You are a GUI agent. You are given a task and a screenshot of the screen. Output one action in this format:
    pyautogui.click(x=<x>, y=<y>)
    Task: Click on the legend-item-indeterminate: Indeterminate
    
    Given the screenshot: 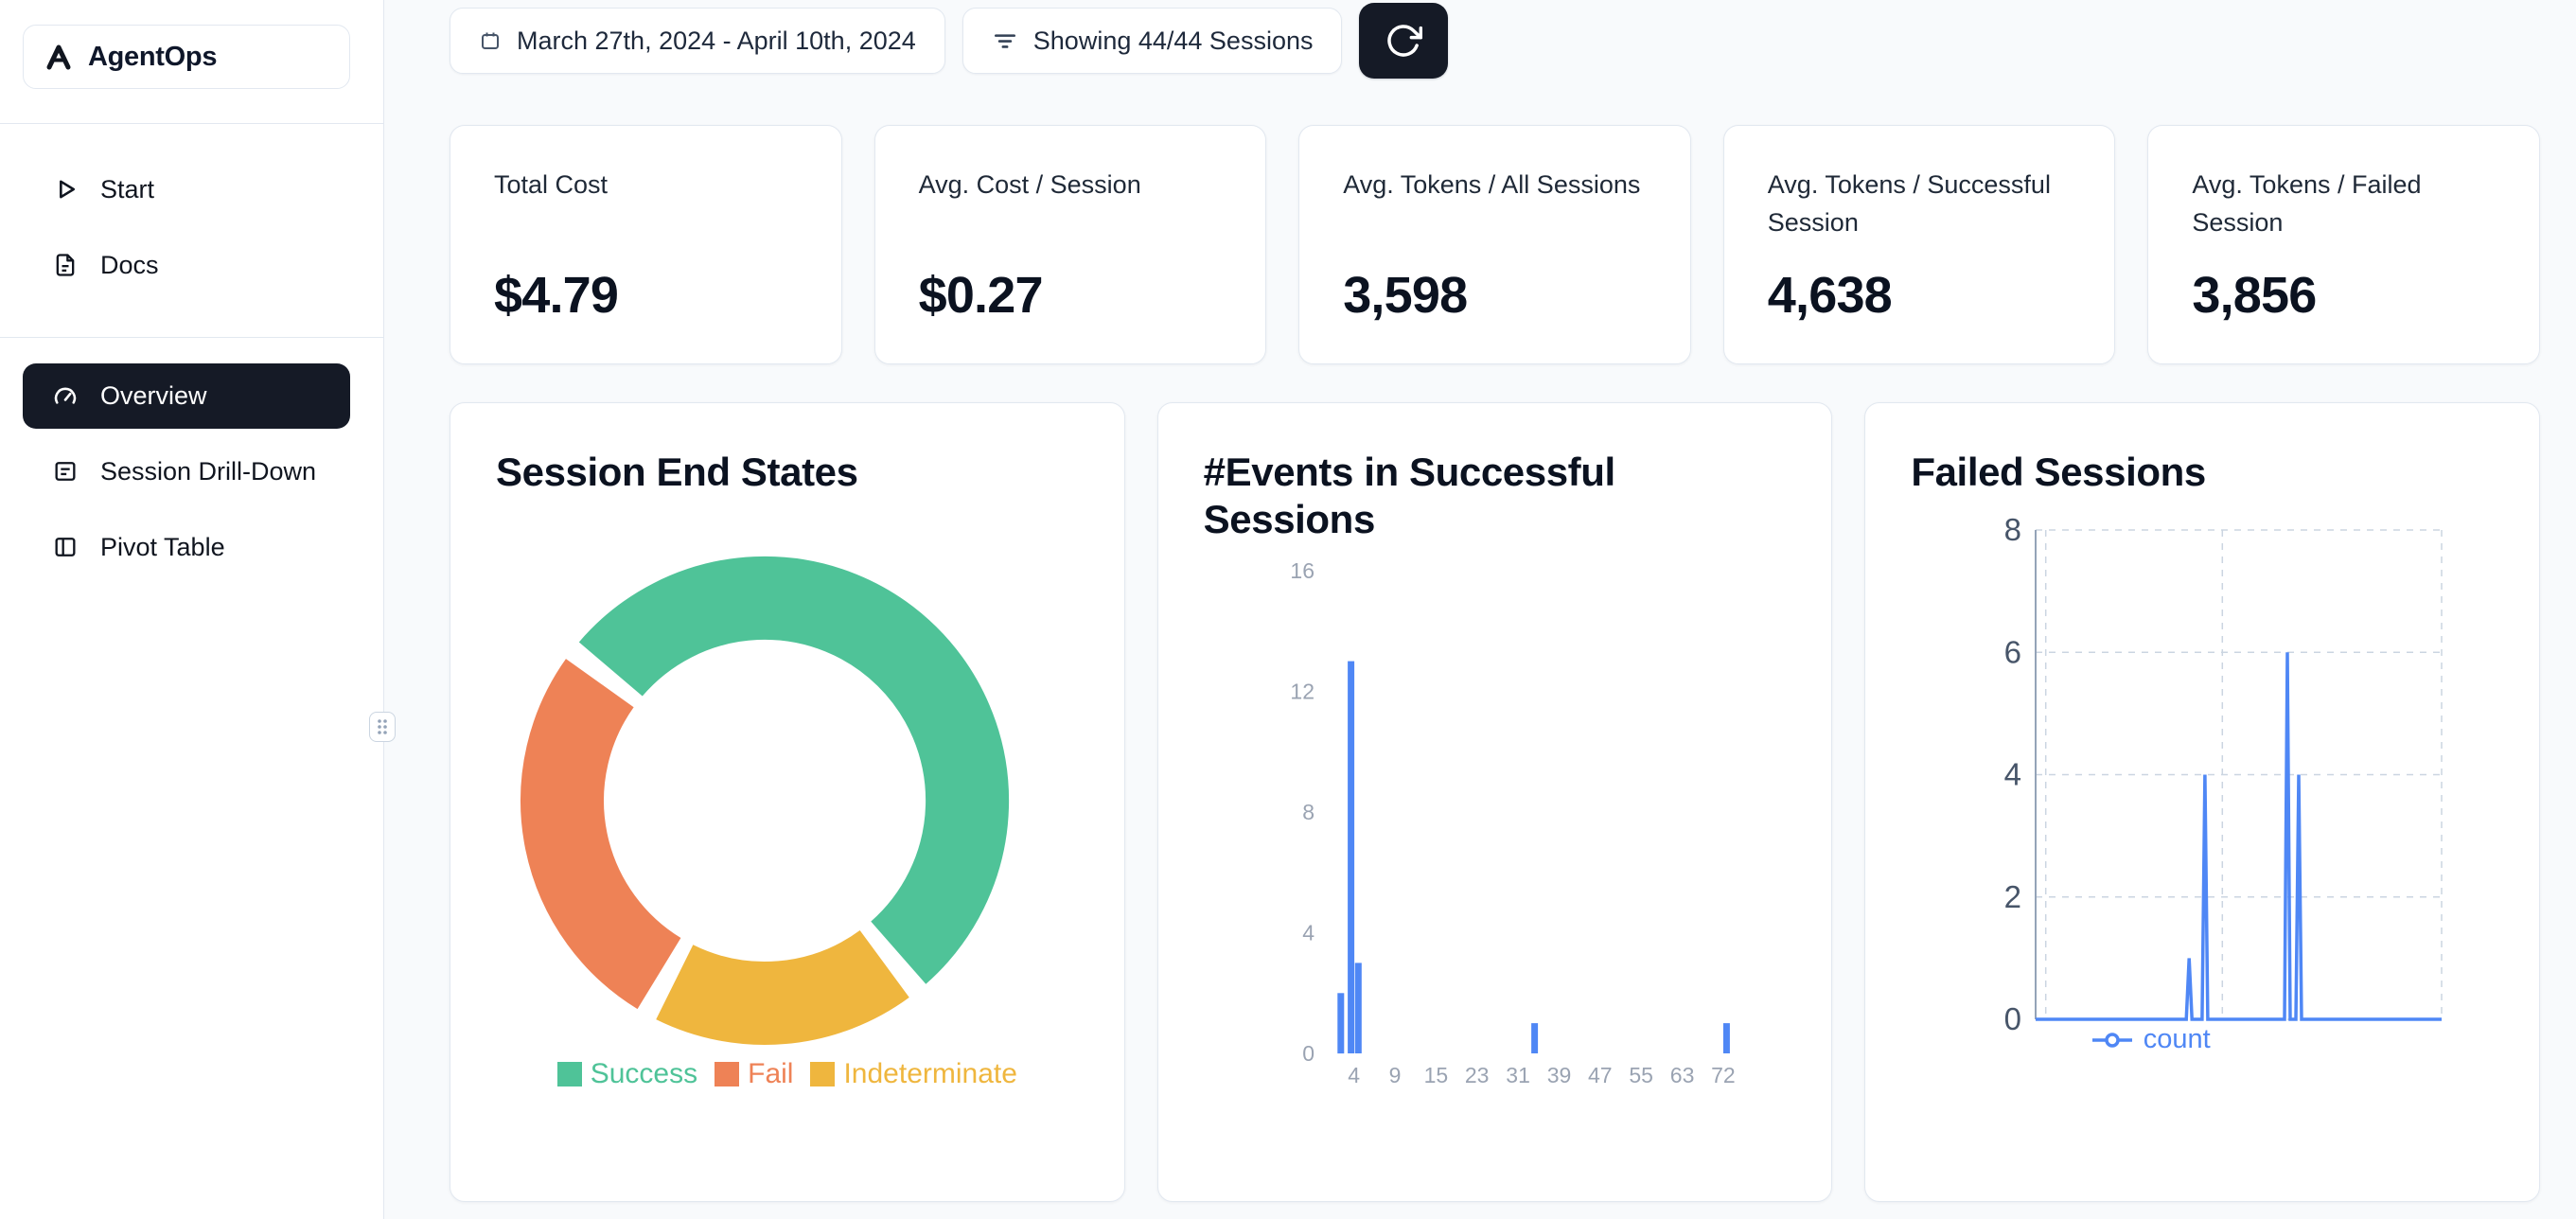 What is the action you would take?
    pyautogui.click(x=913, y=1074)
    